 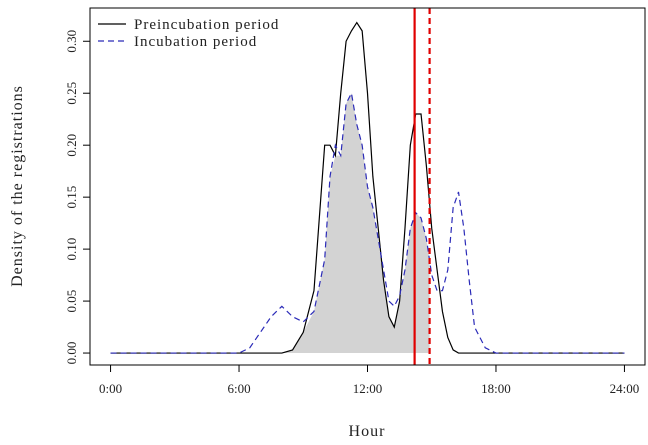 I want to click on x-tick-label: 24:00, so click(x=625, y=388).